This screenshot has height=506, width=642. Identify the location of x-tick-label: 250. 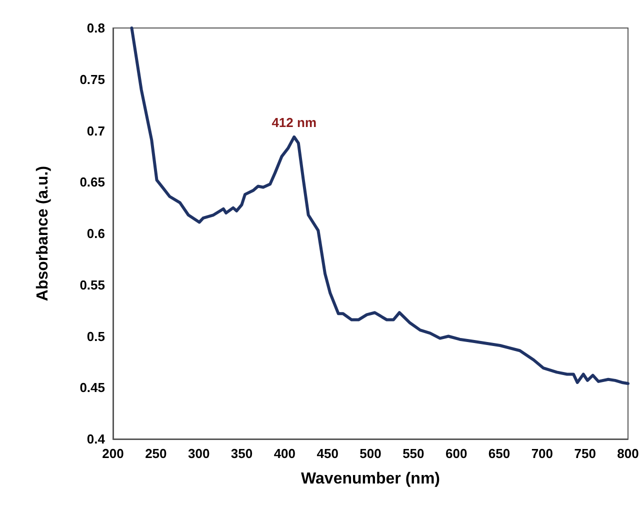
(156, 453).